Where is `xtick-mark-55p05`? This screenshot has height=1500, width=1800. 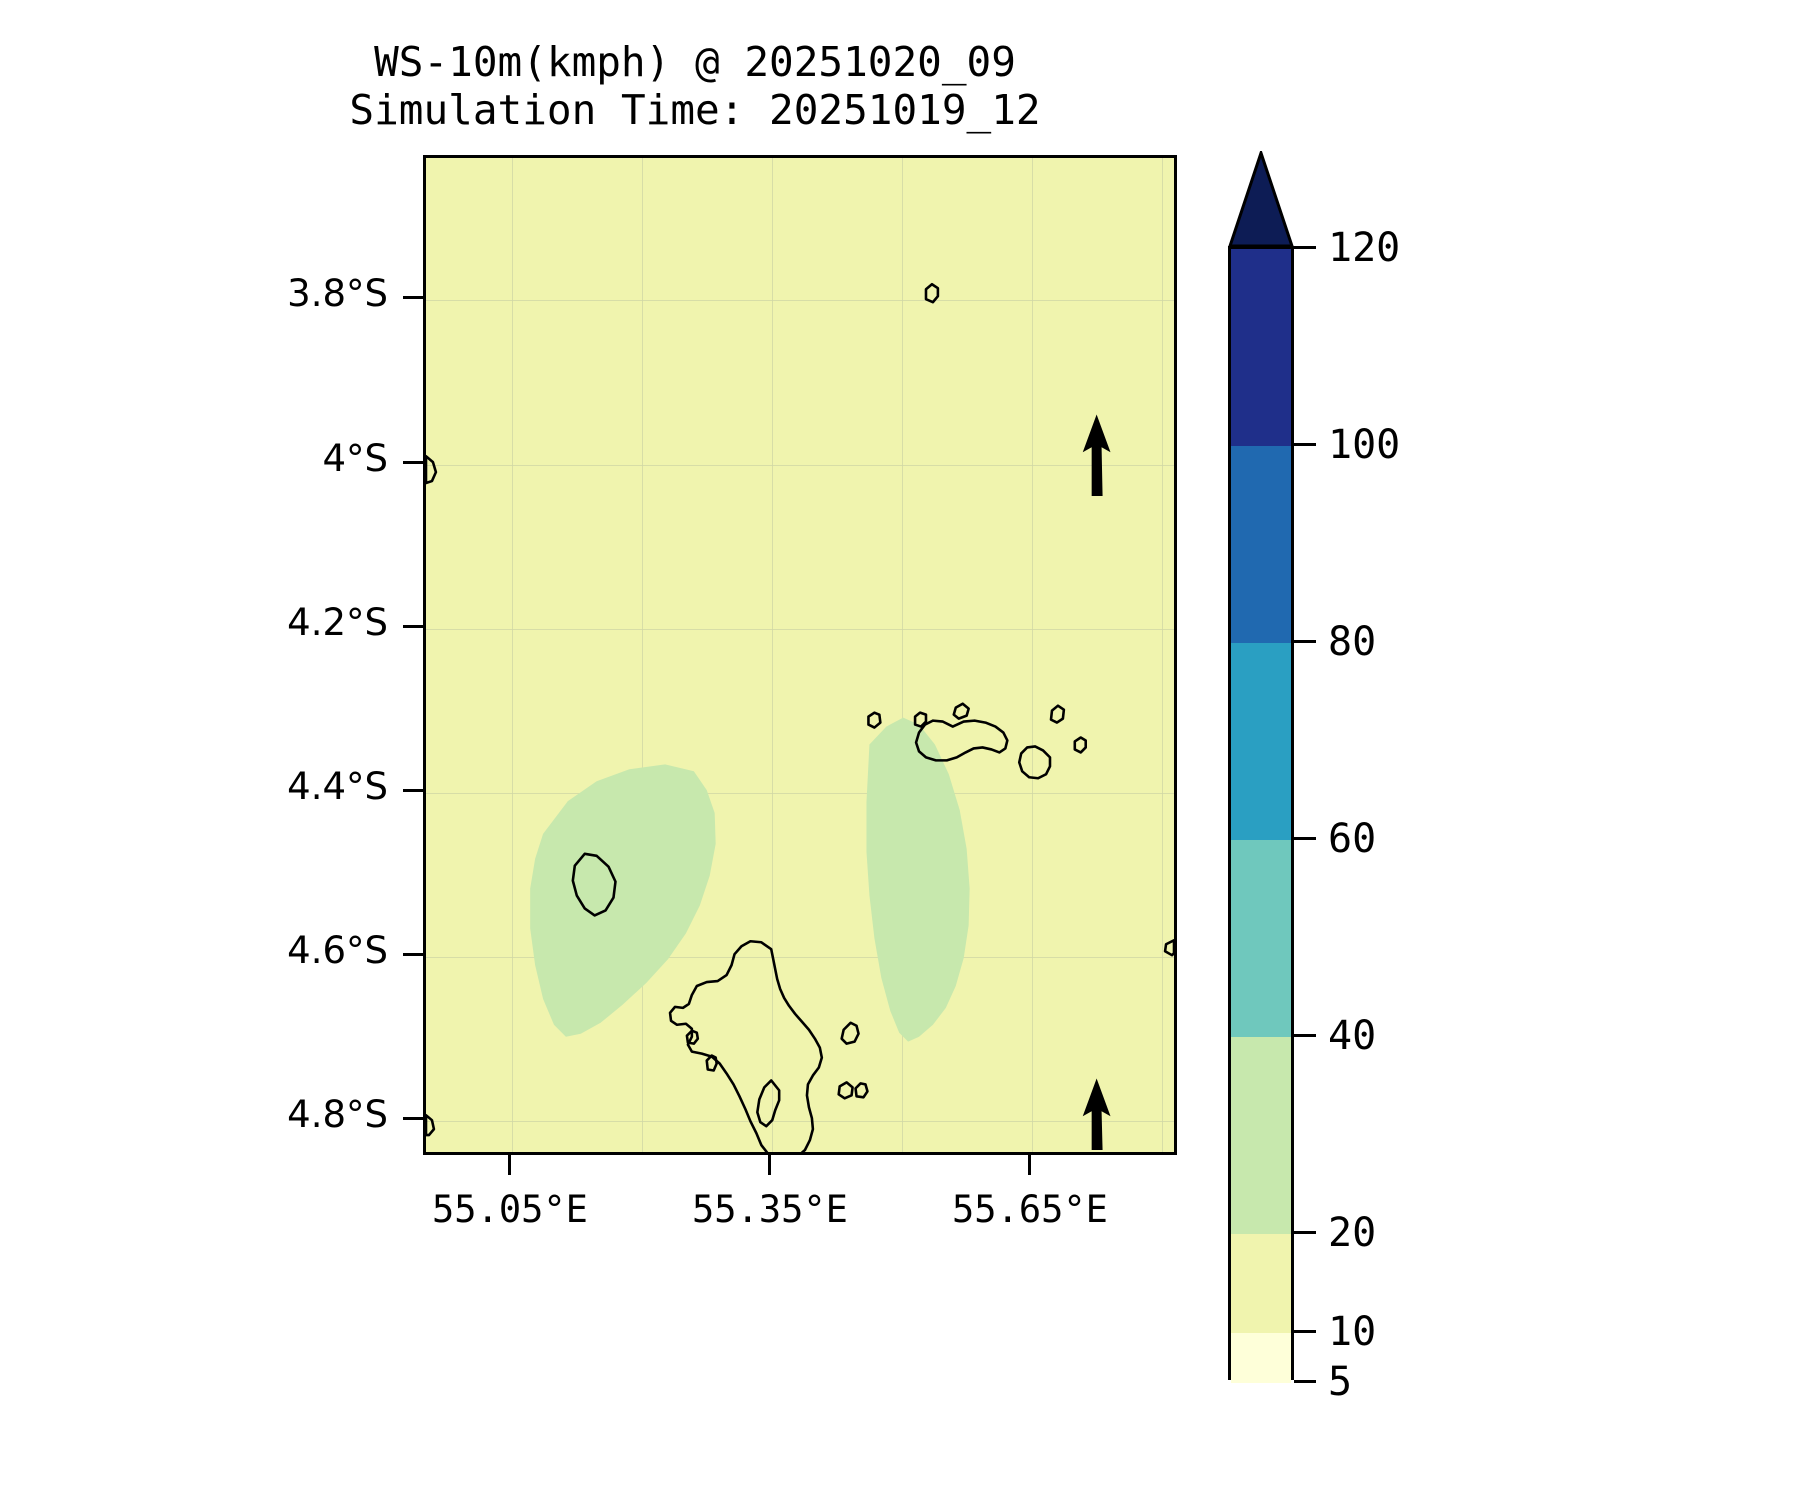
xtick-mark-55p05 is located at coordinates (509, 1165).